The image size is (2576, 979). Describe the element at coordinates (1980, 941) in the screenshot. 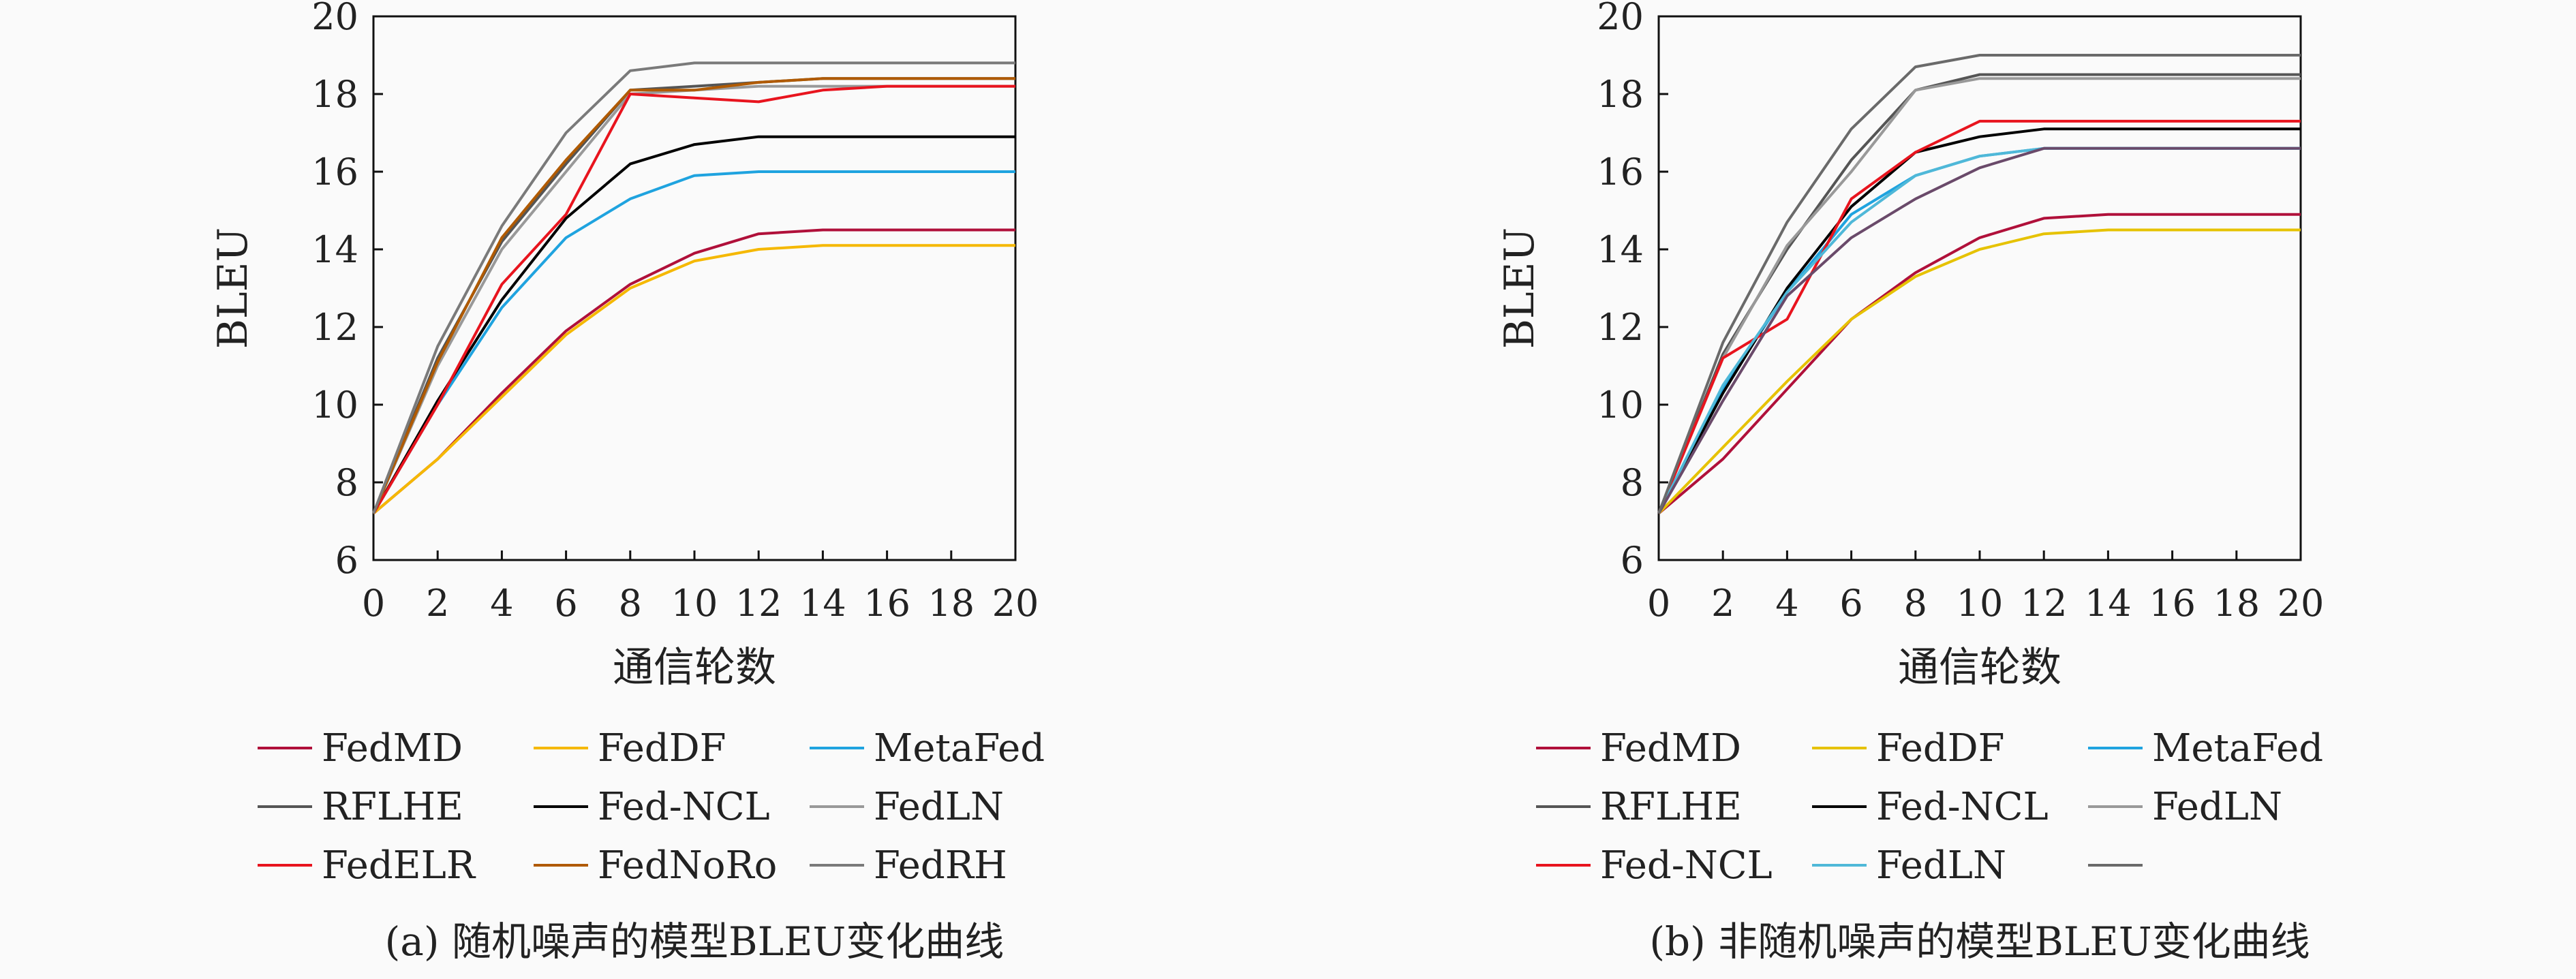

I see `chart-caption: (b) 非随机噪声的模型BLEU变化曲线` at that location.